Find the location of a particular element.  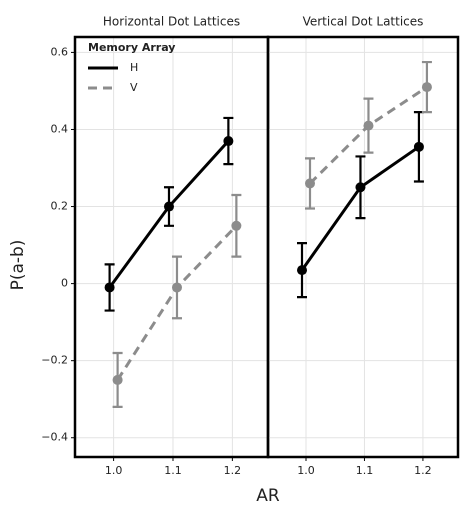

legend-title: Memory Array is located at coordinates (131, 47).